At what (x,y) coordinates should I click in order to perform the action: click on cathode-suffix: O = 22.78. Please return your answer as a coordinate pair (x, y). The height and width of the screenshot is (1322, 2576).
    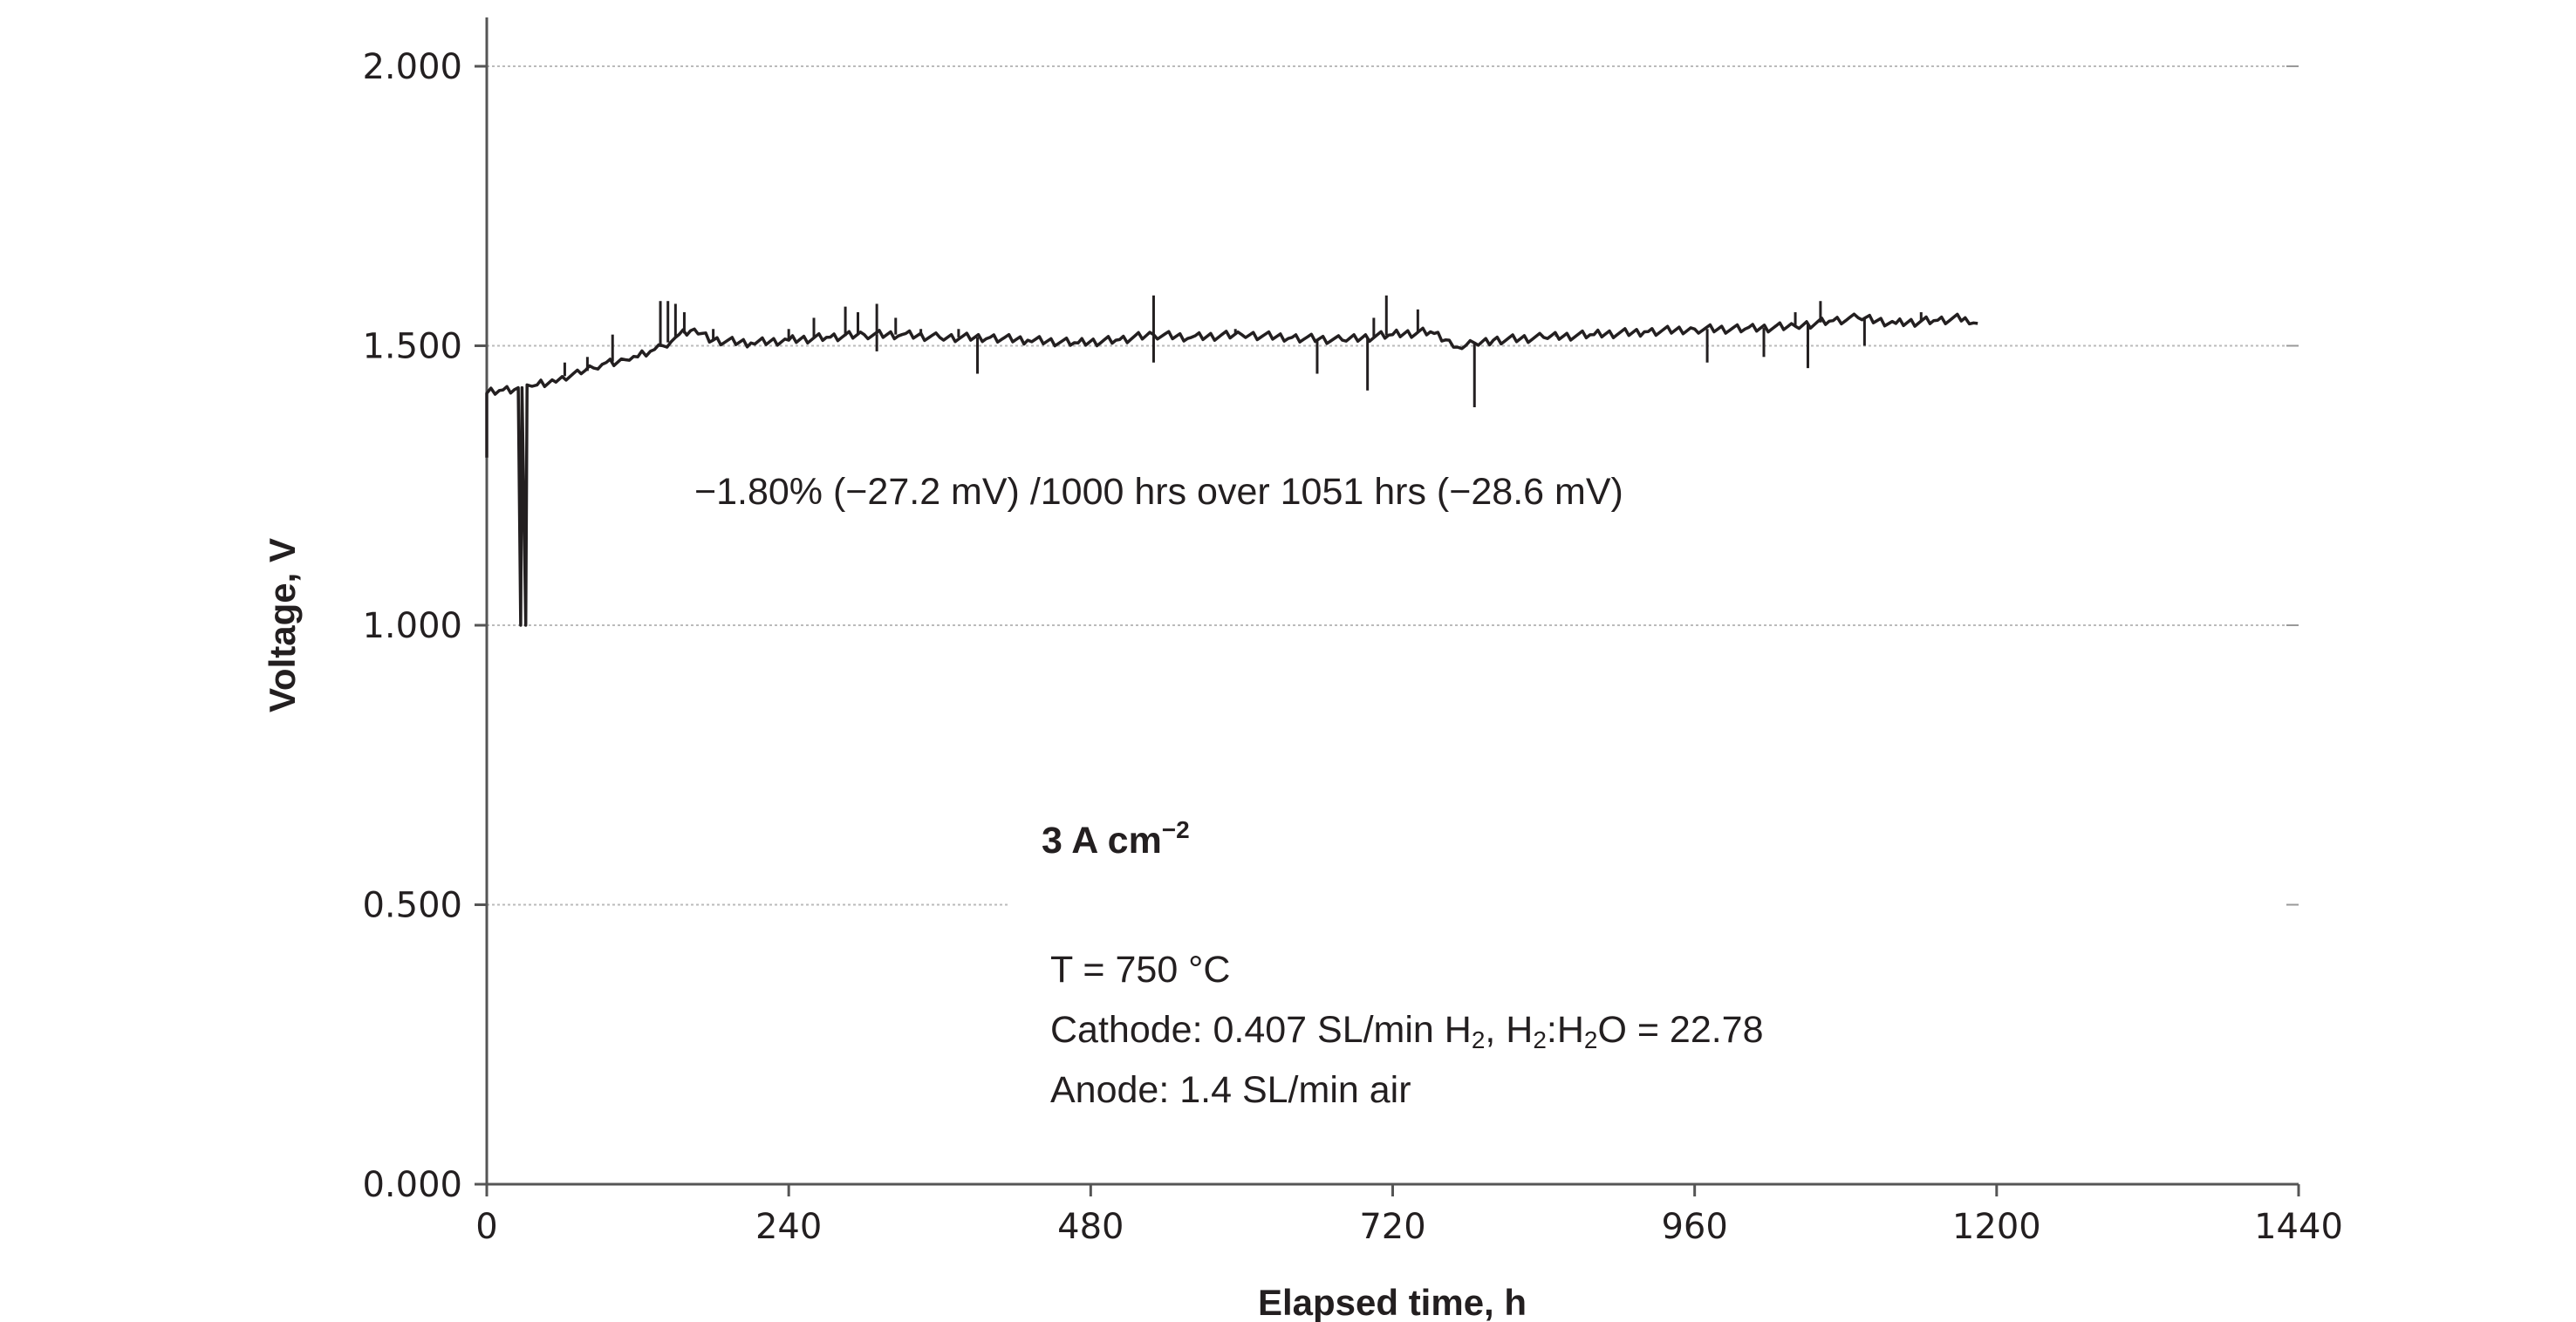
    Looking at the image, I should click on (1680, 1030).